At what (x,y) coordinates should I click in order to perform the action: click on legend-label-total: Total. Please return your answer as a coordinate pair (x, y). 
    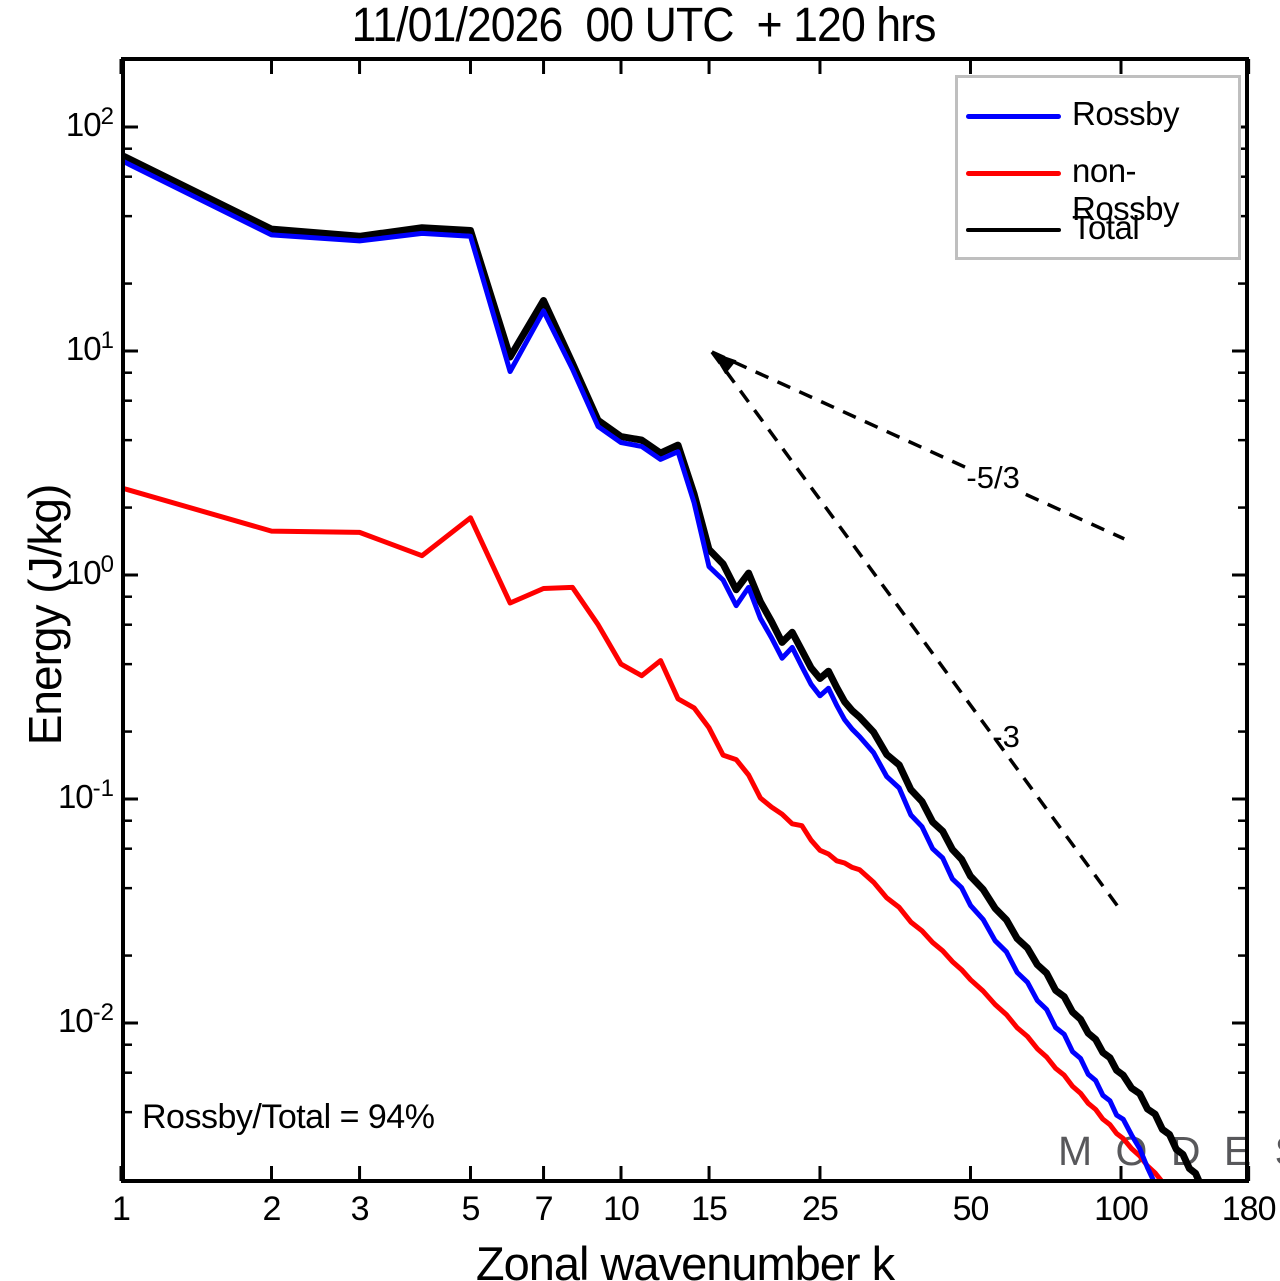
    Looking at the image, I should click on (1106, 227).